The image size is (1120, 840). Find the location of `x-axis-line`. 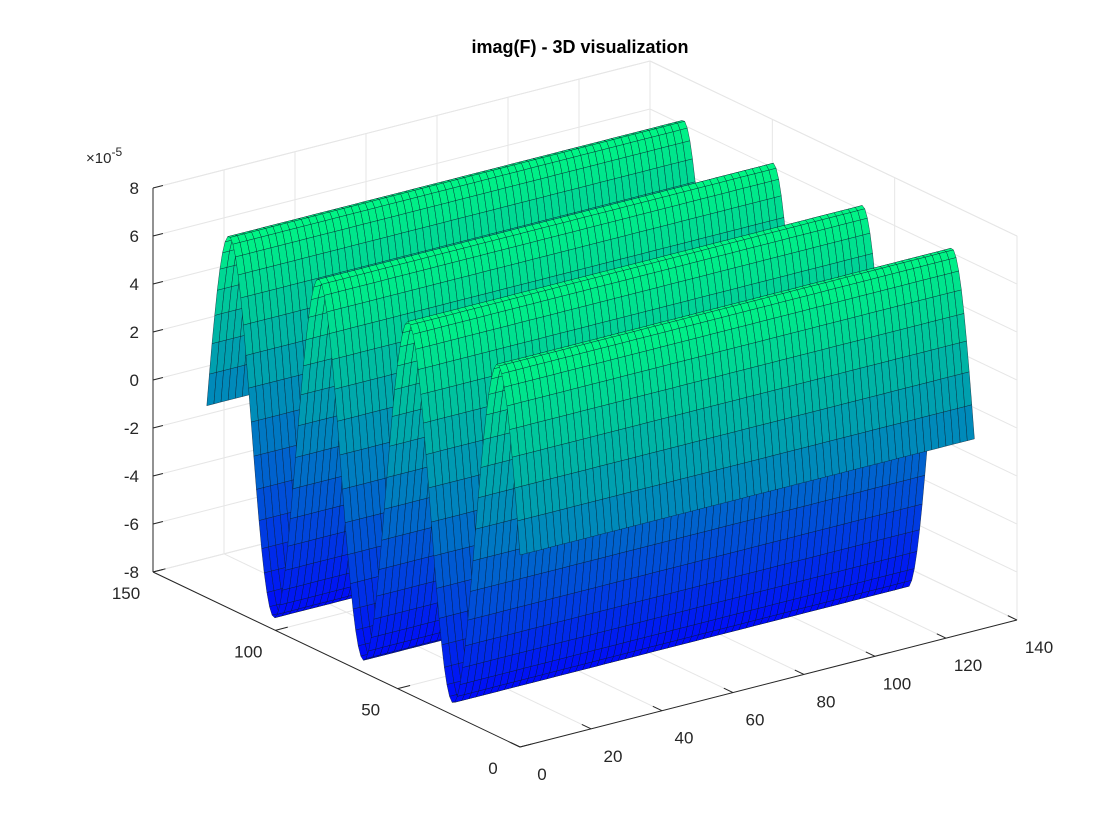

x-axis-line is located at coordinates (768, 683).